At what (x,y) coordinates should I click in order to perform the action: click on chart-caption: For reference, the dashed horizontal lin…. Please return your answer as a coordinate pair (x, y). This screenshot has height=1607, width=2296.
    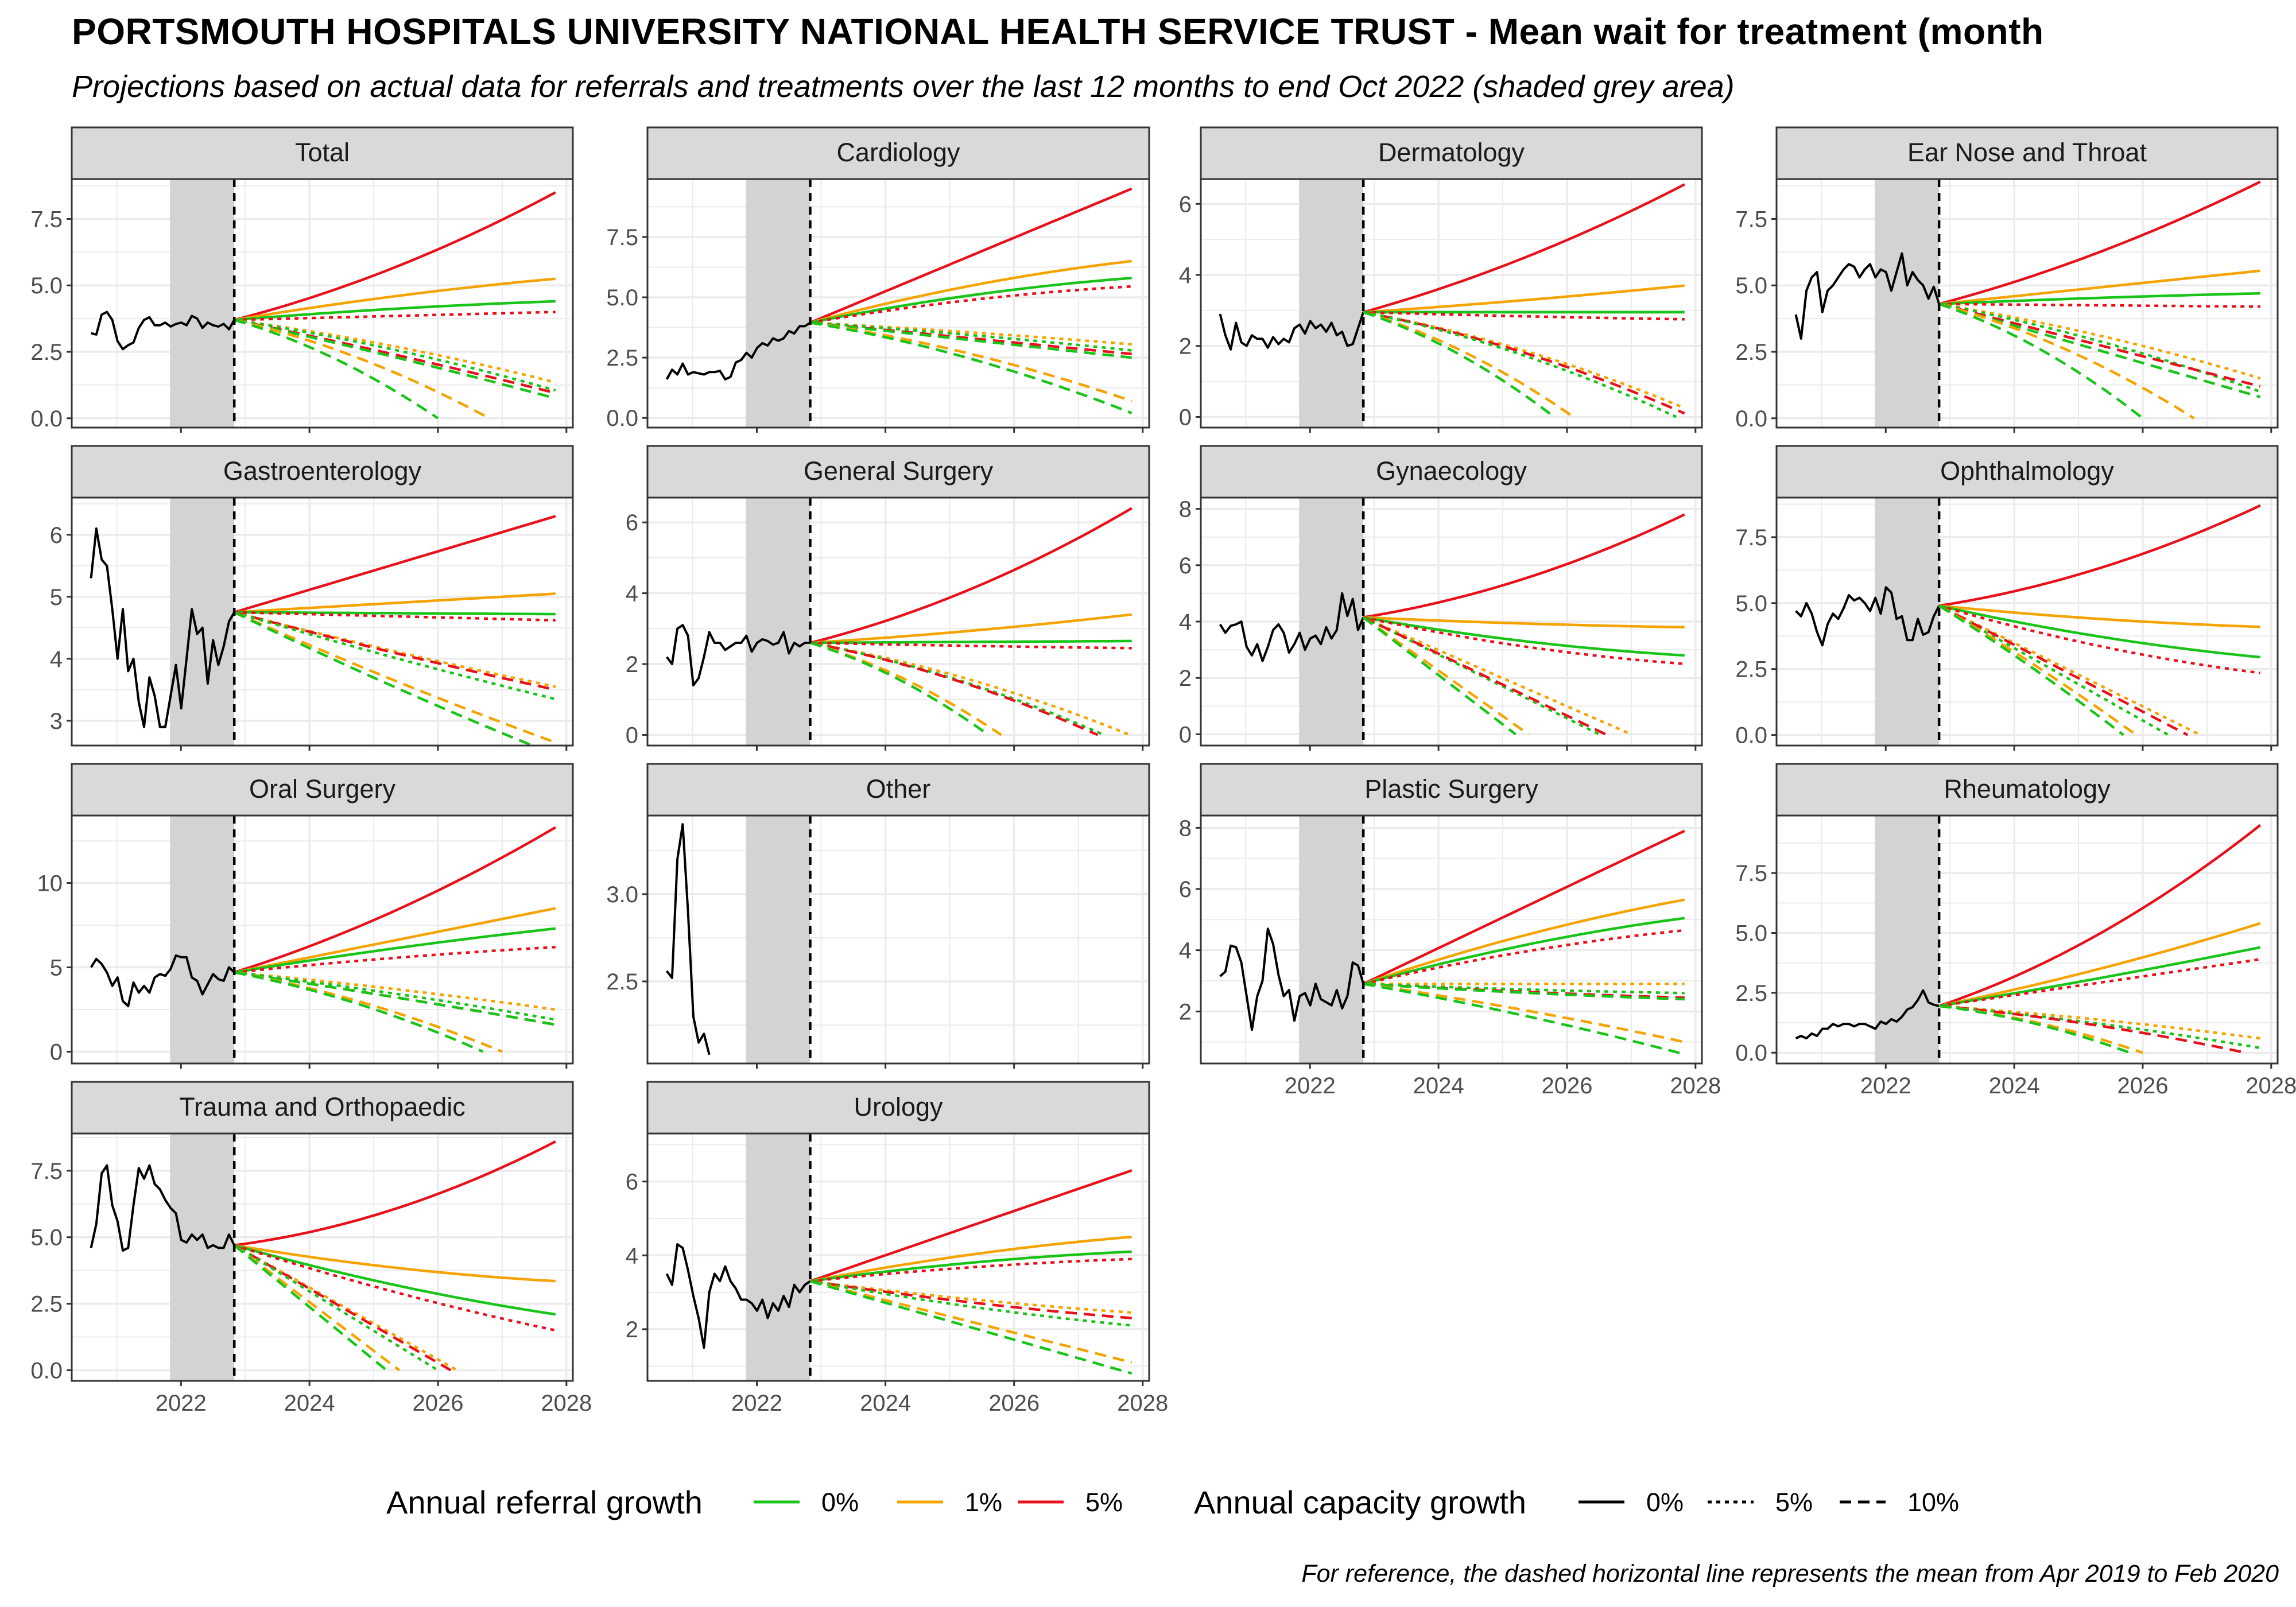
    Looking at the image, I should click on (1790, 1574).